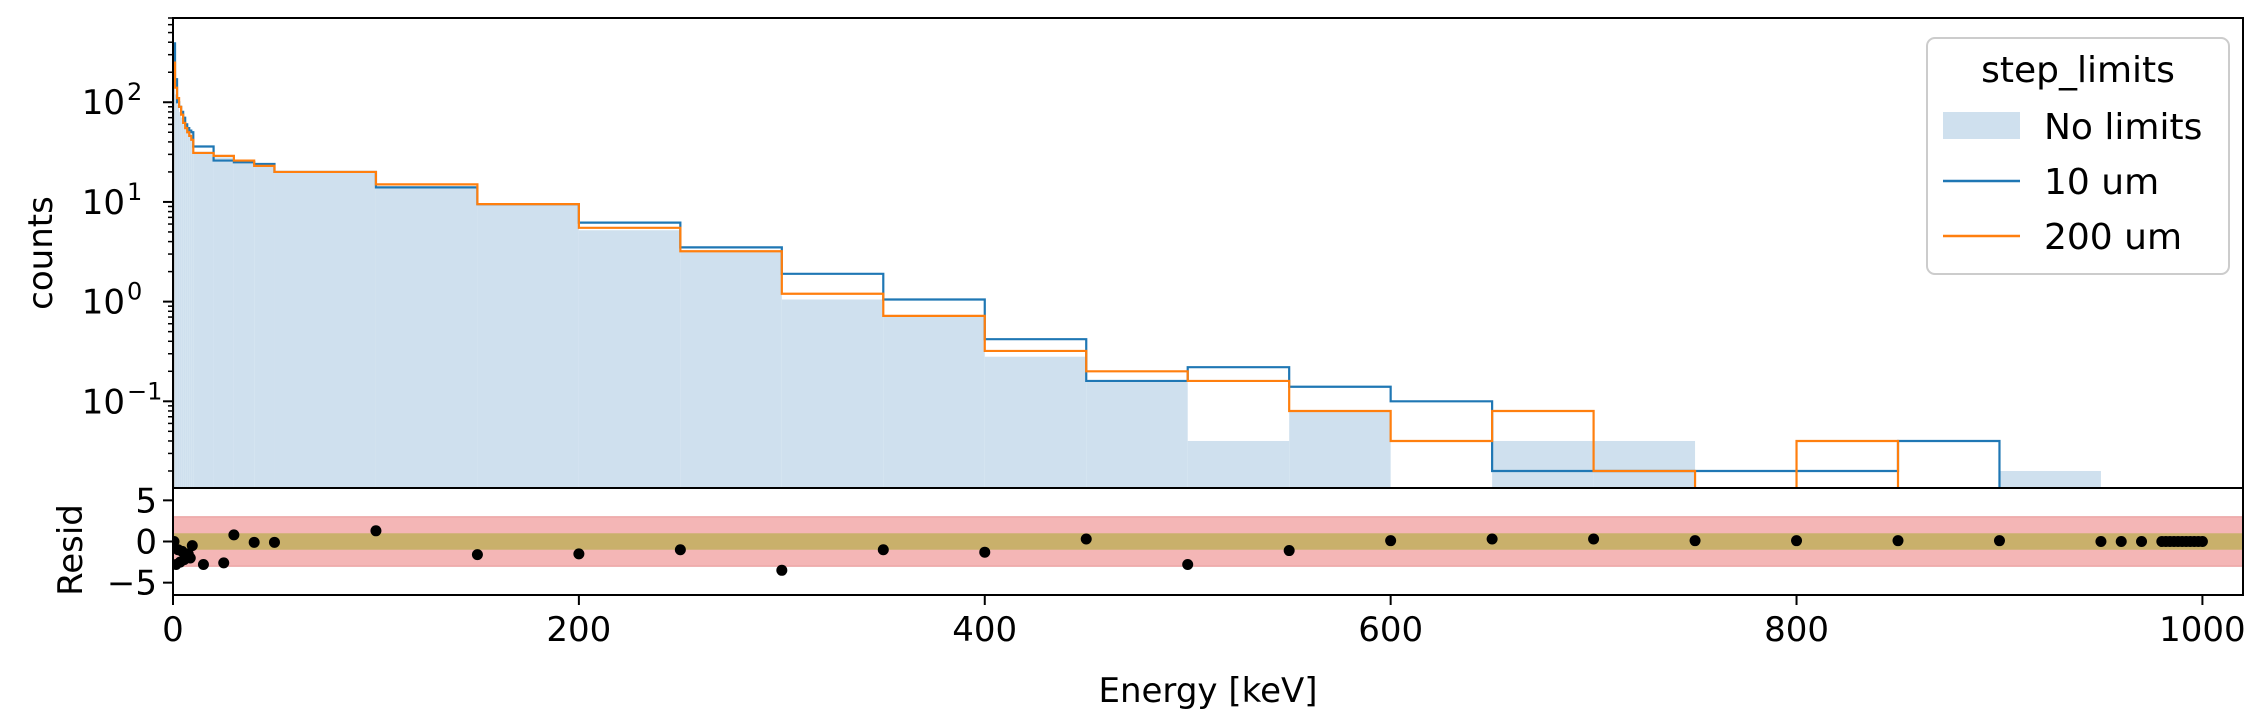 The height and width of the screenshot is (725, 2261). Describe the element at coordinates (146, 501) in the screenshot. I see `residual-y-tick-label: 5` at that location.